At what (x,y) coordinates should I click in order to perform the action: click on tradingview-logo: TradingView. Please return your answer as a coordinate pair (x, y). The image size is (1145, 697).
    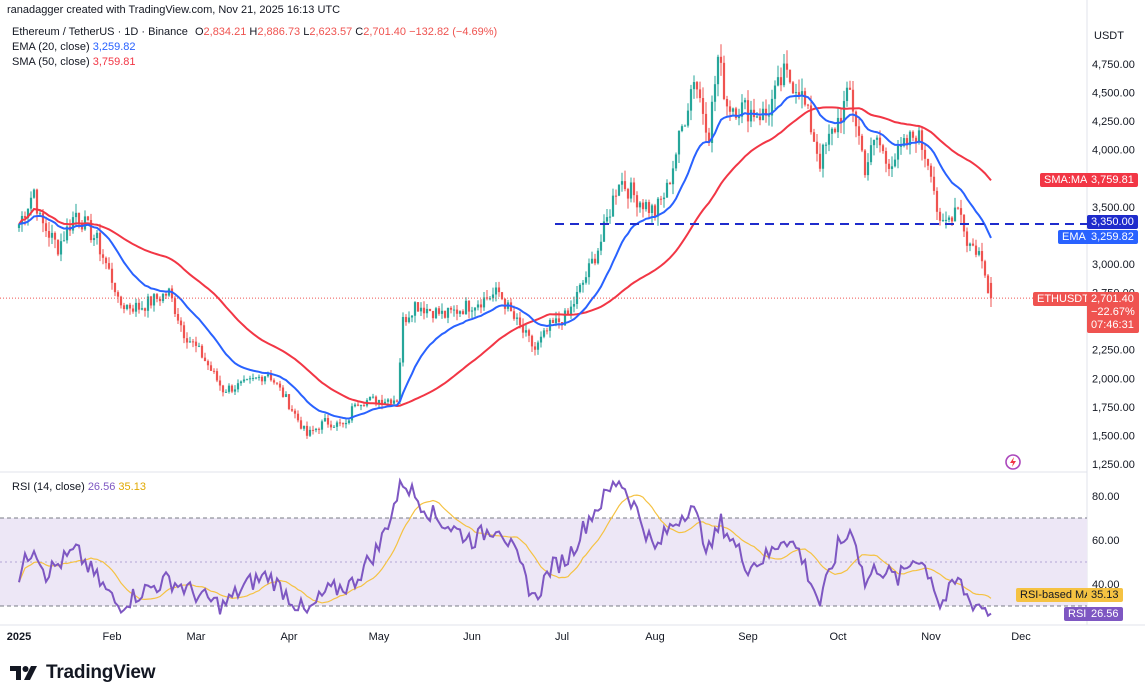
    Looking at the image, I should click on (83, 673).